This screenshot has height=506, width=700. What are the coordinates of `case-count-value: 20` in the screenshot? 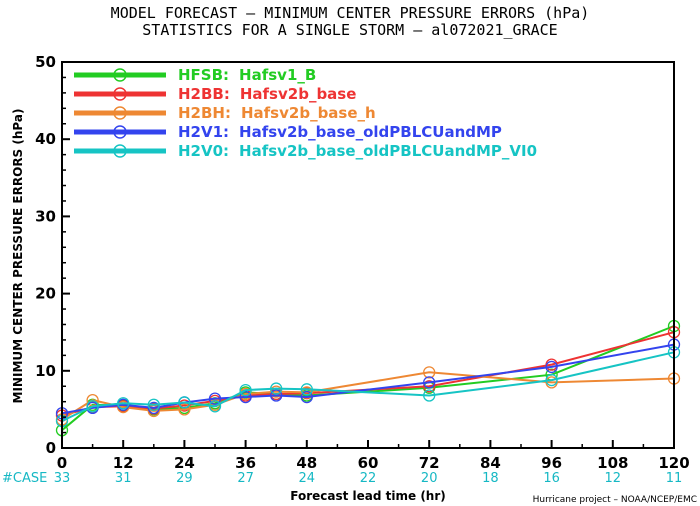 It's located at (429, 478).